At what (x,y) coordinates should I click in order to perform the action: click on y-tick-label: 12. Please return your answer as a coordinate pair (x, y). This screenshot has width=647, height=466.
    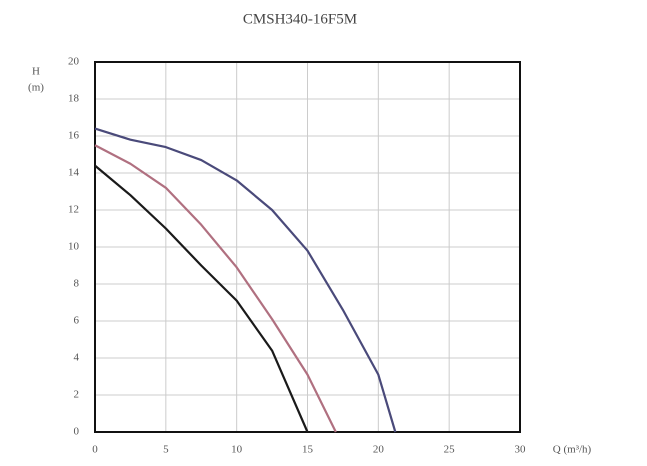
    Looking at the image, I should click on (73, 210).